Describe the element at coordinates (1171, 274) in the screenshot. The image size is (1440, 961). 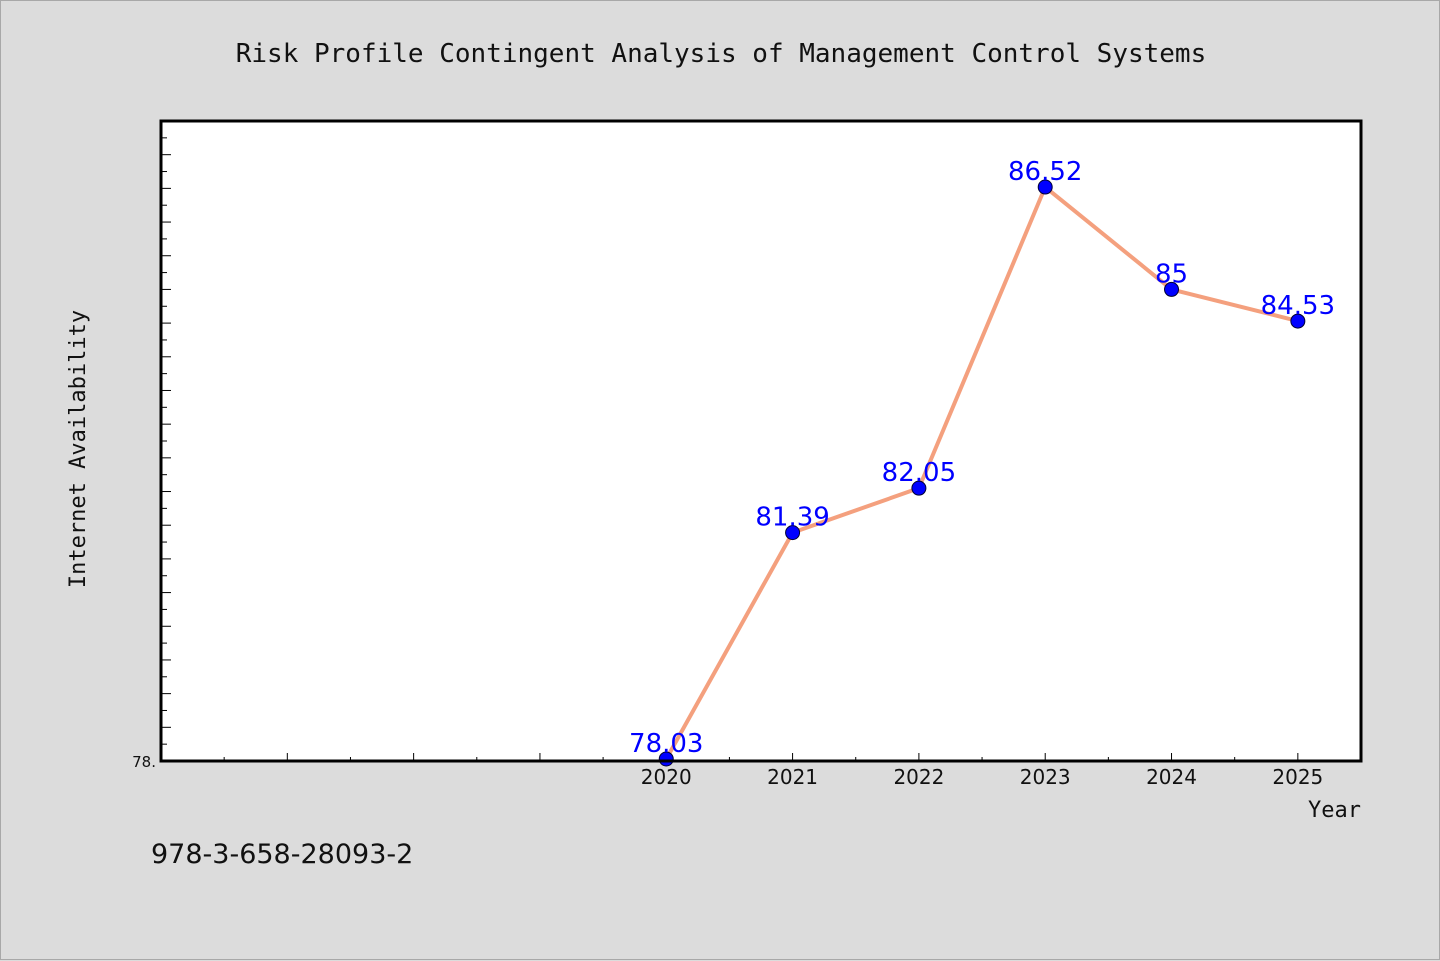
I see `data-label: 85` at that location.